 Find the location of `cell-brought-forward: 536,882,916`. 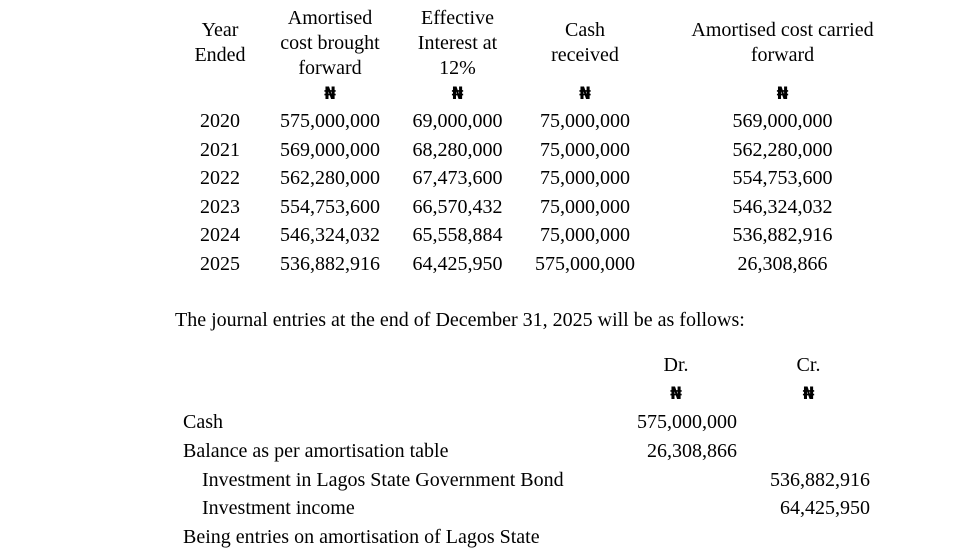

cell-brought-forward: 536,882,916 is located at coordinates (330, 263).